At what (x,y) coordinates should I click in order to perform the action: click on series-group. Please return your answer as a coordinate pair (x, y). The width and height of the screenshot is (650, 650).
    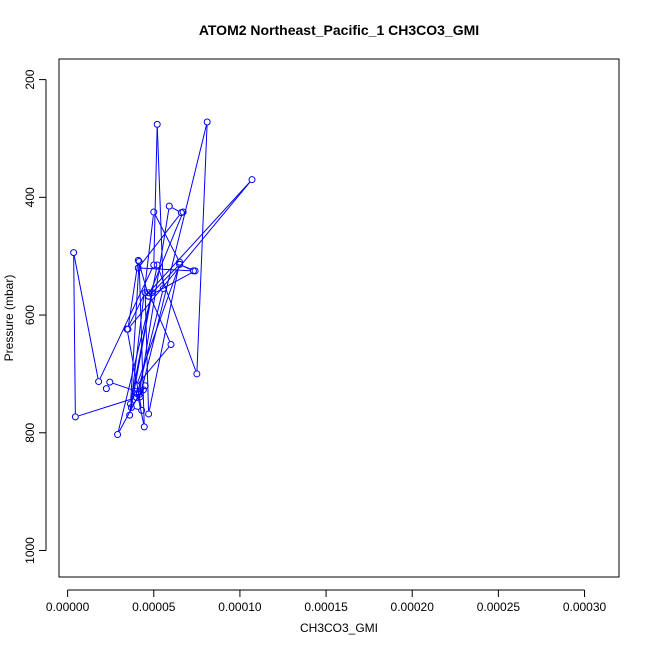
    Looking at the image, I should click on (163, 278).